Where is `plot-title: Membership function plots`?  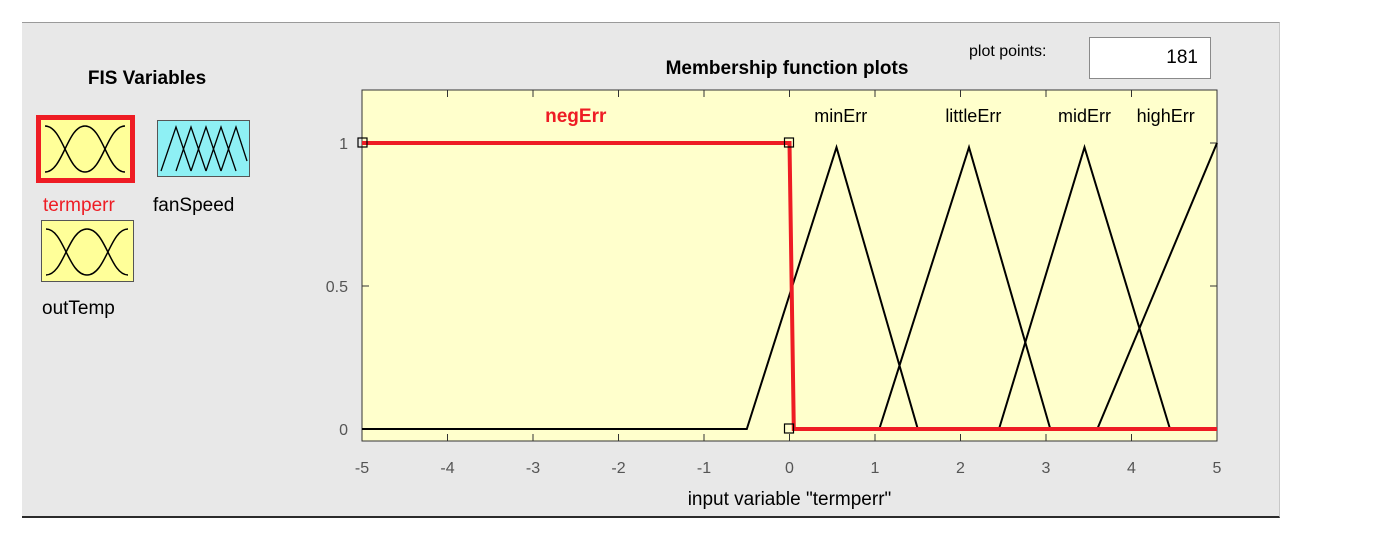
plot-title: Membership function plots is located at coordinates (787, 68).